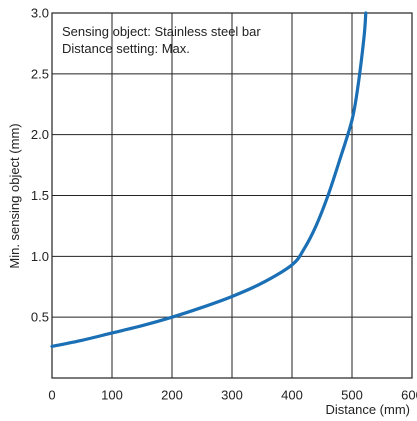  What do you see at coordinates (409, 395) in the screenshot?
I see `x-tick-label-6: 600` at bounding box center [409, 395].